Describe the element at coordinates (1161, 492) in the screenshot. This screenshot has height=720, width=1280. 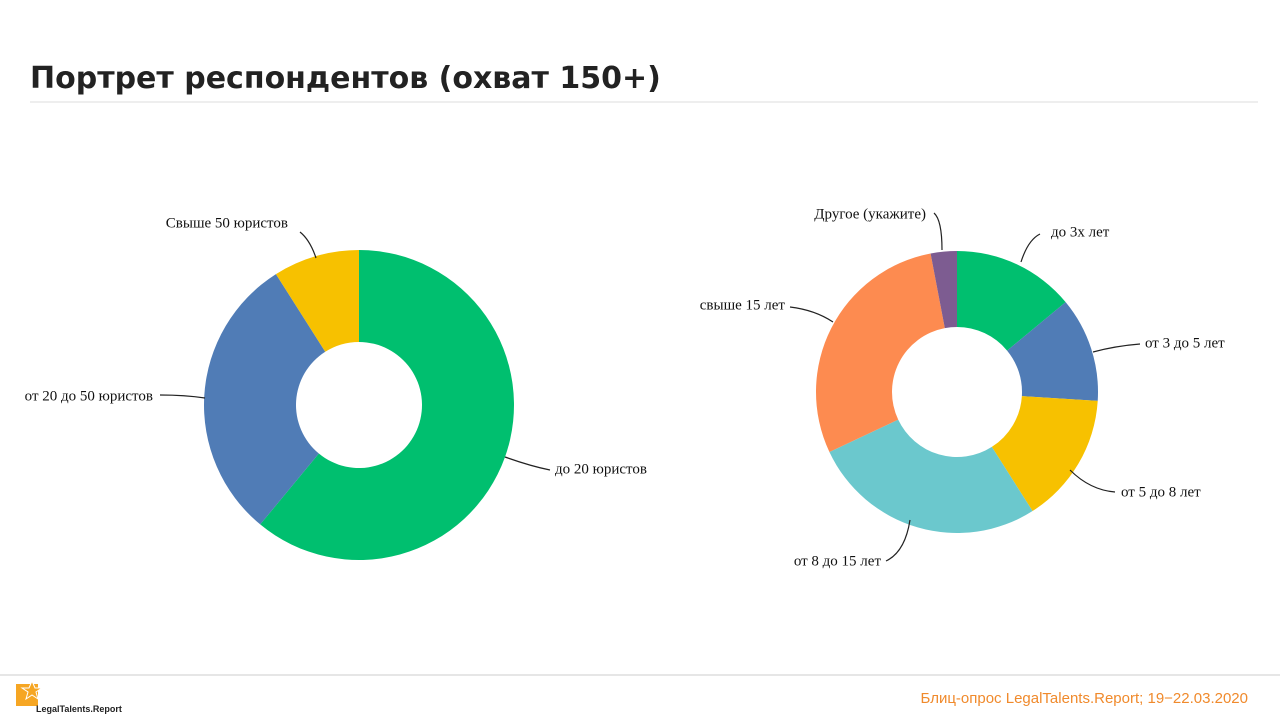
I see `slice-label: от 5 до 8 лет` at that location.